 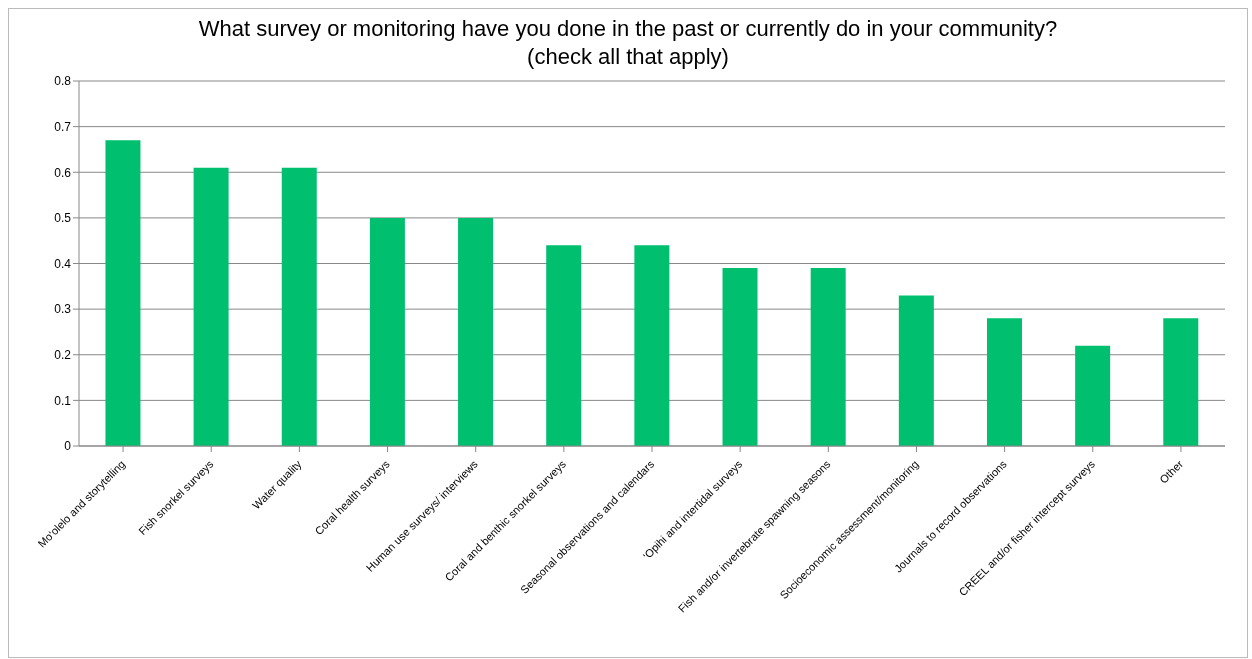 What do you see at coordinates (63, 263) in the screenshot?
I see `y-tick-label: 0.4` at bounding box center [63, 263].